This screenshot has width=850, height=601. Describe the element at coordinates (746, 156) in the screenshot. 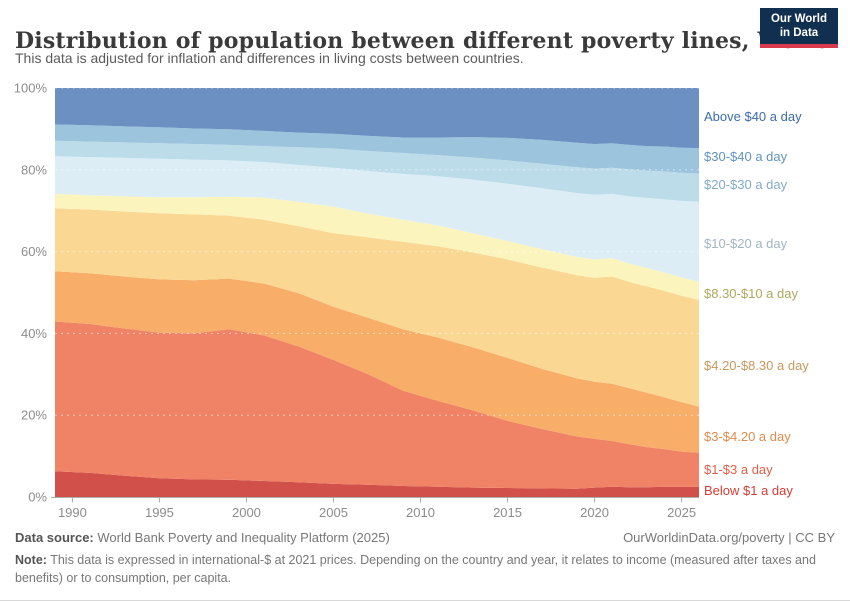

I see `legend-item-30-40: $30-$40 a day` at that location.